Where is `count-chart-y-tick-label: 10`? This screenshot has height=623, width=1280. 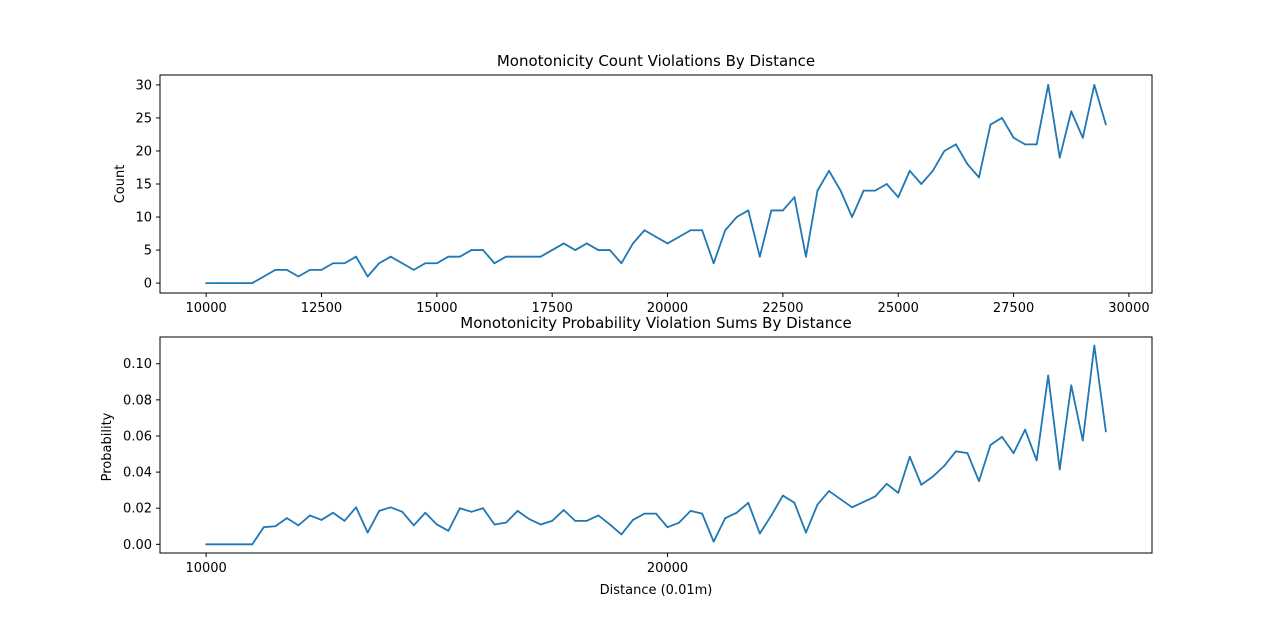 count-chart-y-tick-label: 10 is located at coordinates (143, 218).